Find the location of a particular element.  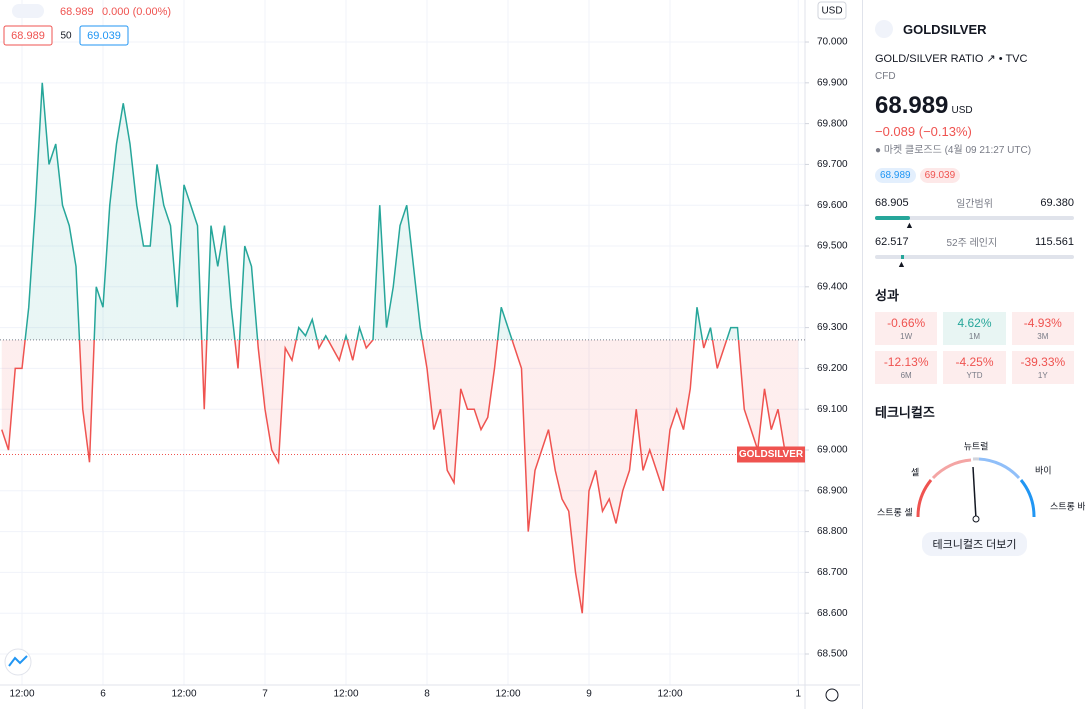

y-tick-label: 70.000 is located at coordinates (832, 42).